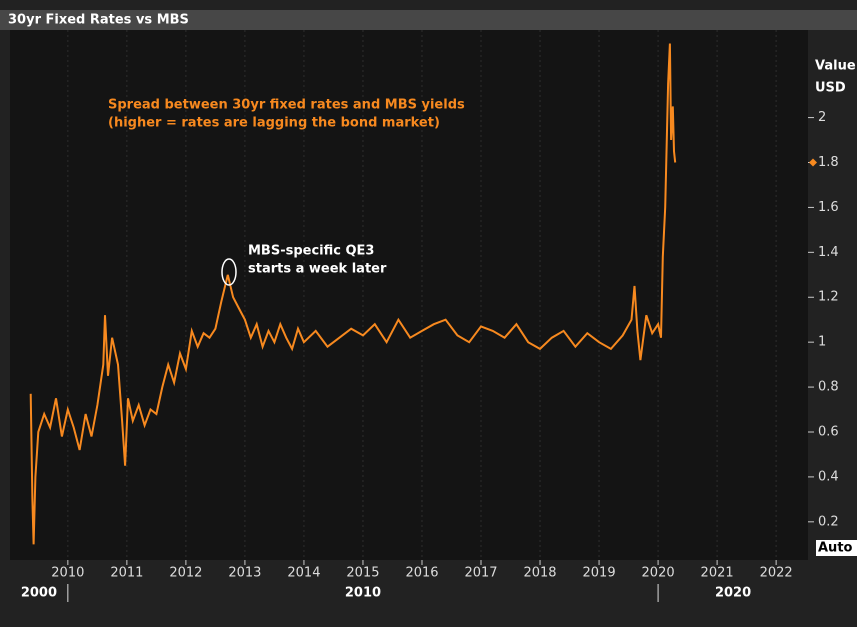  I want to click on y-tick-label: 1, so click(822, 342).